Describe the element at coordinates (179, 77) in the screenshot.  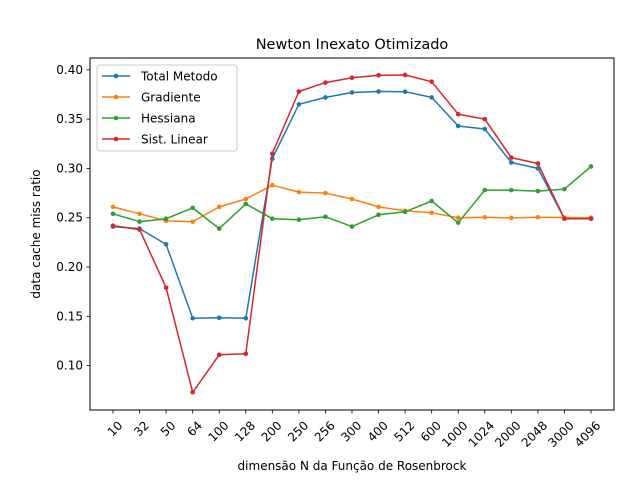
I see `legend-label-total-metodo: Total Metodo` at that location.